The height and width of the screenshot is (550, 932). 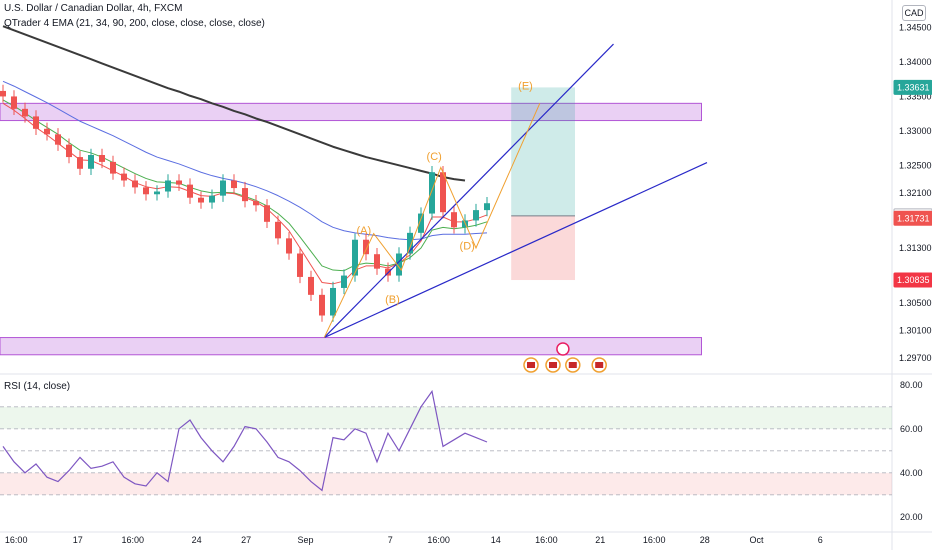 What do you see at coordinates (245, 440) in the screenshot?
I see `rsi-line` at bounding box center [245, 440].